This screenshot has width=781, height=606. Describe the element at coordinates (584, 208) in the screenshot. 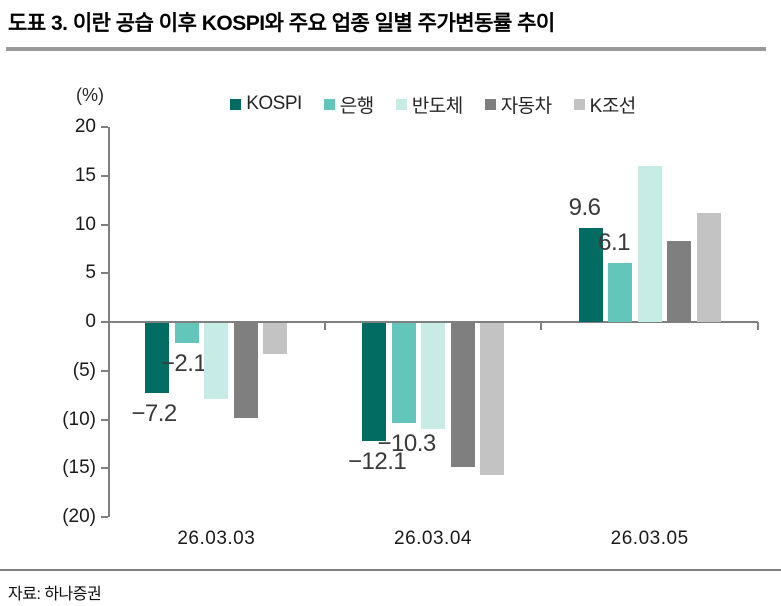

I see `bar-value-label-kospi-26.03.05: 9.6` at that location.